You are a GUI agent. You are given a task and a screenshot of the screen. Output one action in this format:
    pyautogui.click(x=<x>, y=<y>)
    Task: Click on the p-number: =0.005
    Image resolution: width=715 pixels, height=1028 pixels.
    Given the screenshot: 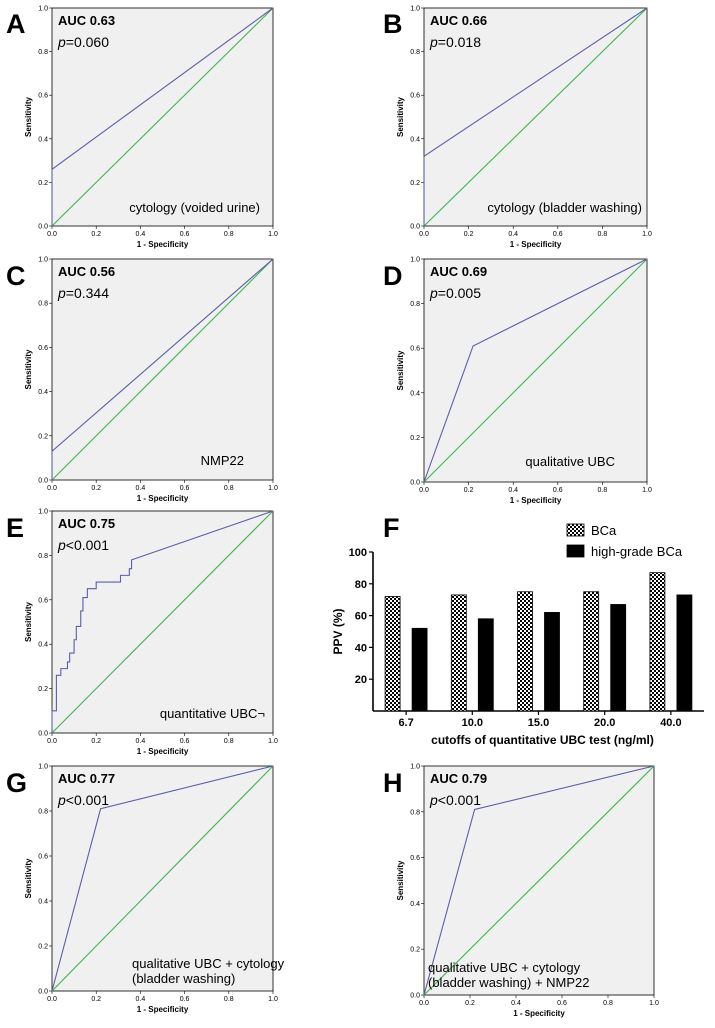 What is the action you would take?
    pyautogui.click(x=459, y=293)
    